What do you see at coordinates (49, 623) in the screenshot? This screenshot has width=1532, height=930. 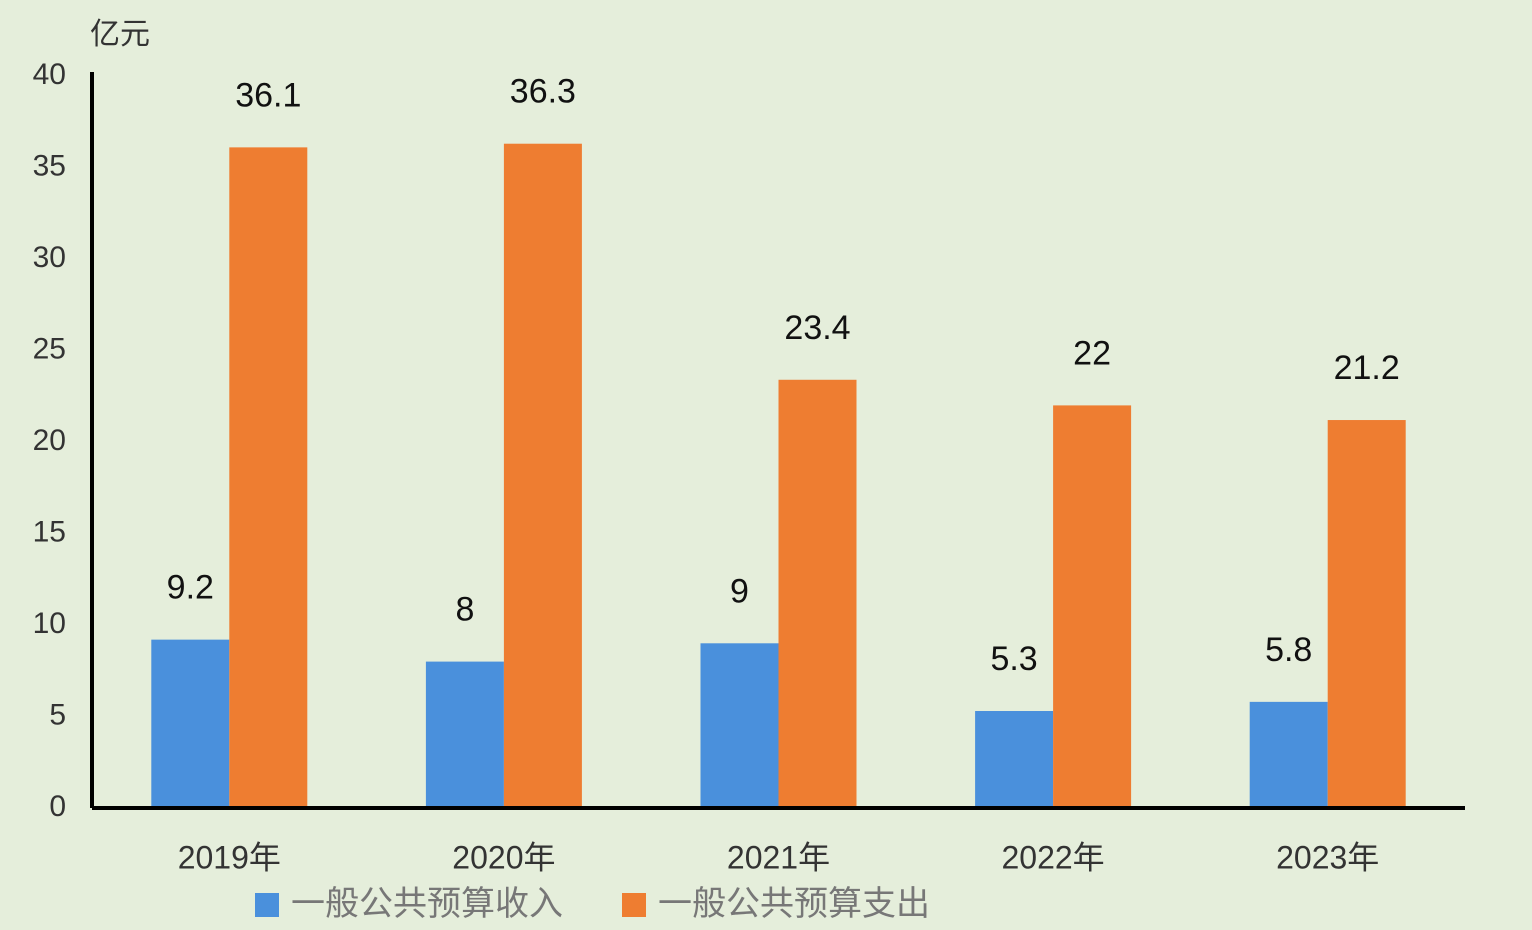 I see `y-tick-label: 10` at bounding box center [49, 623].